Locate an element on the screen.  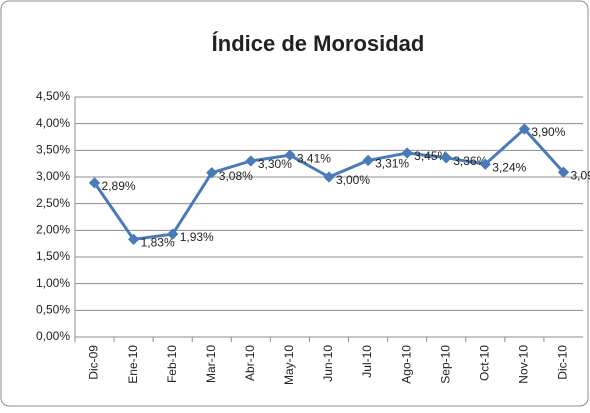
x-tick-label: Ene-10 is located at coordinates (133, 364).